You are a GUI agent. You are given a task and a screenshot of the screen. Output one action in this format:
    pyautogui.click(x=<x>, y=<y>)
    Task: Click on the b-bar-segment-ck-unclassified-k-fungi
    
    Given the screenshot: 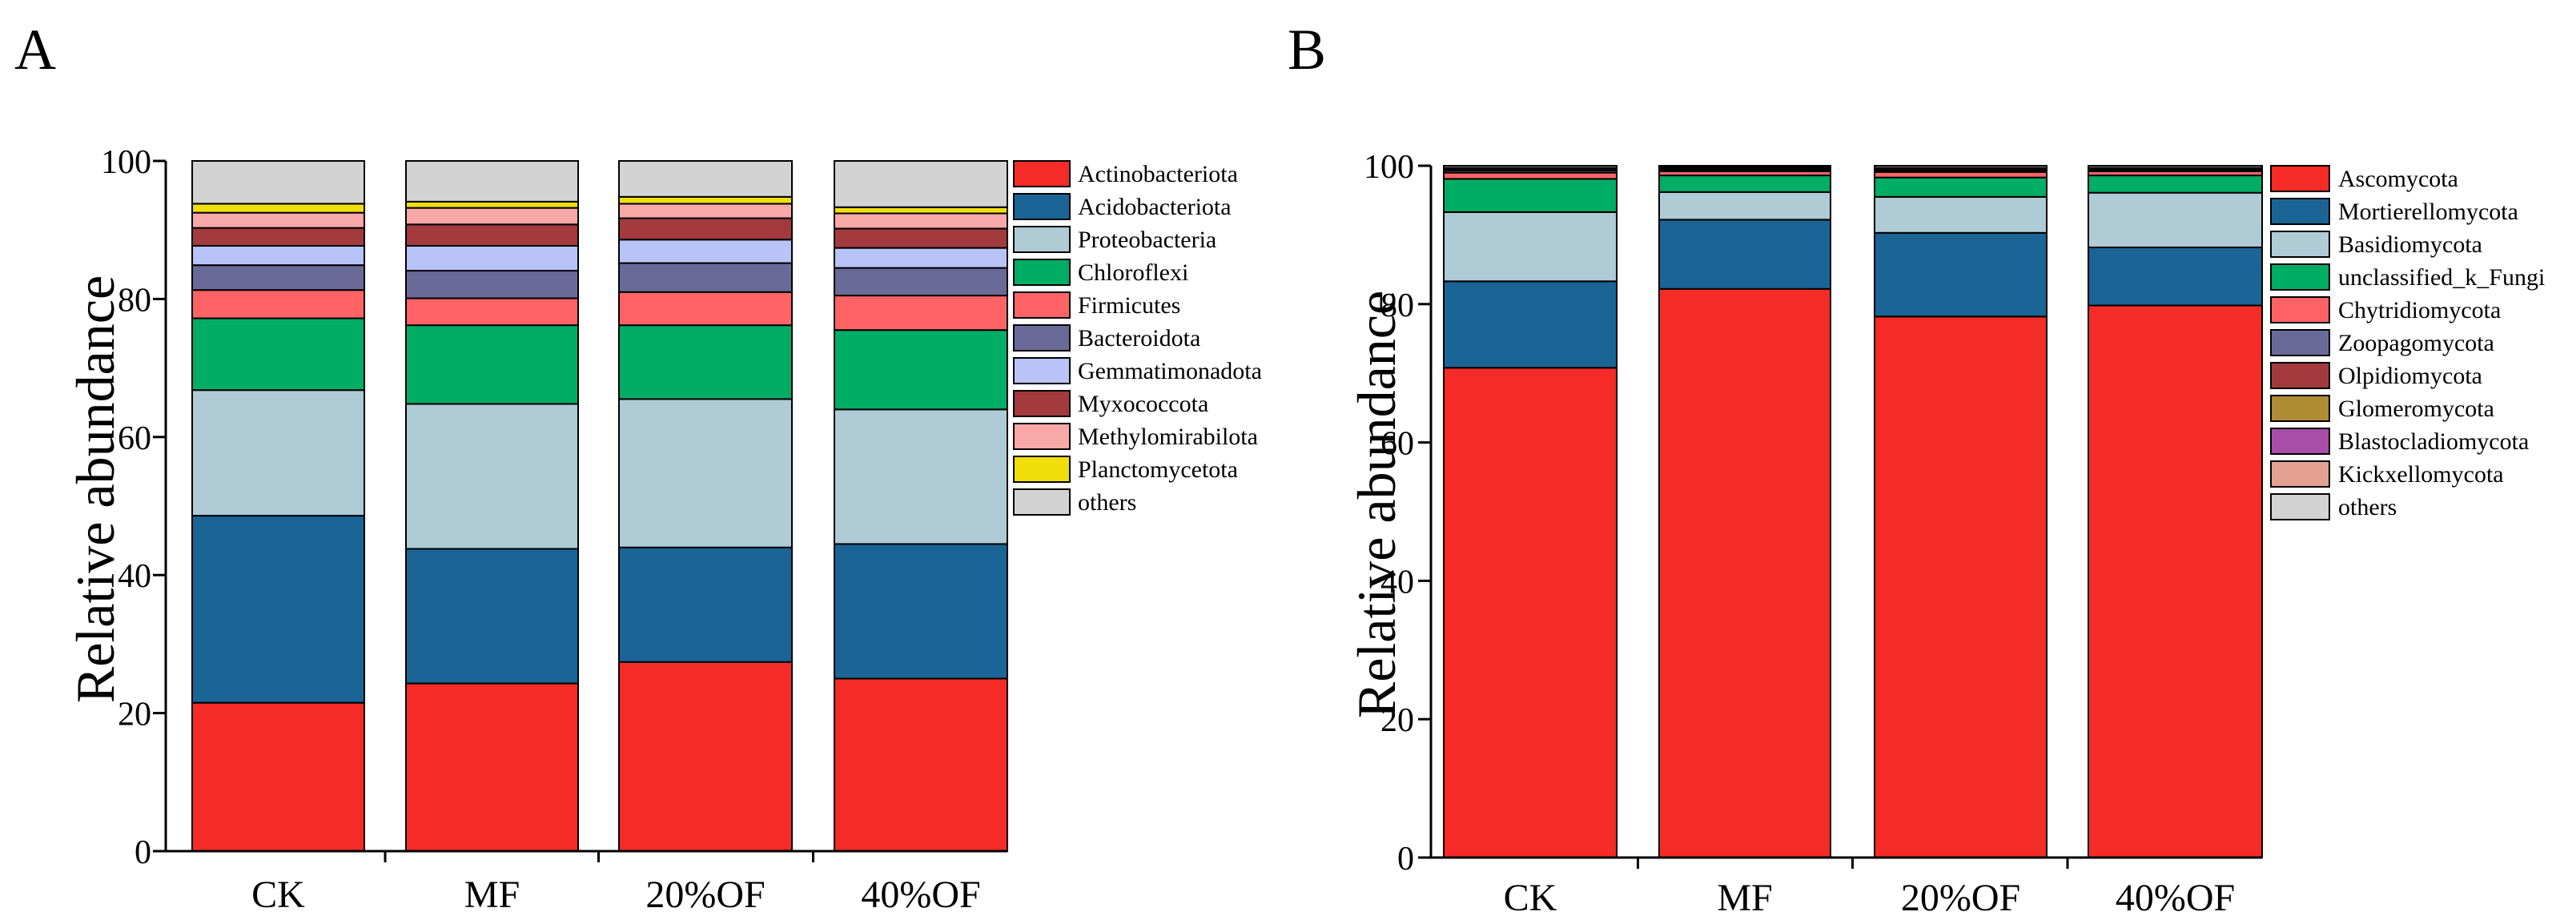 What is the action you would take?
    pyautogui.click(x=1530, y=195)
    